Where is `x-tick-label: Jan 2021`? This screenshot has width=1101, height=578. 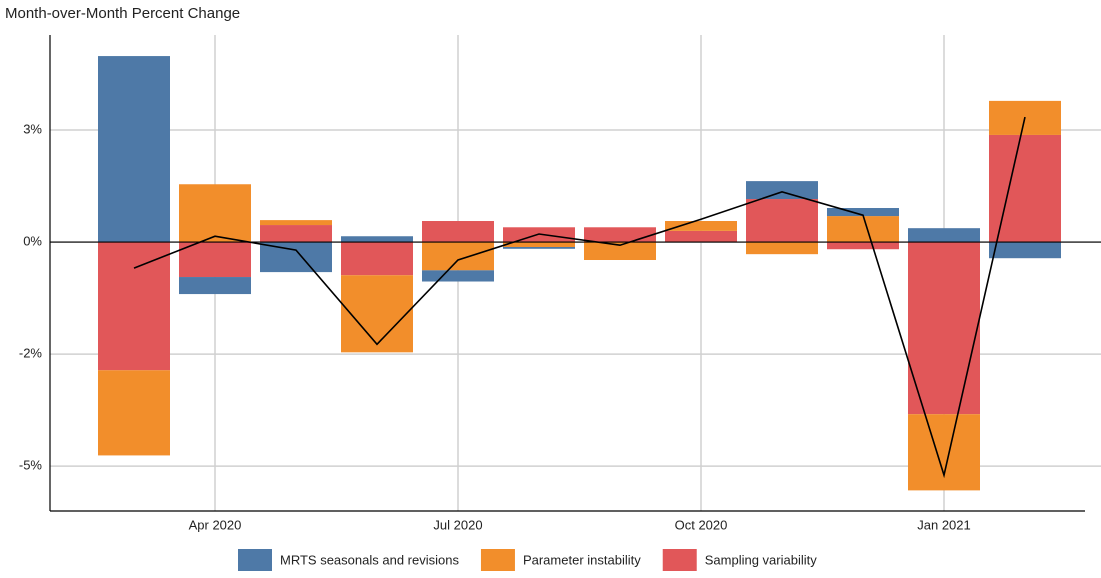 x-tick-label: Jan 2021 is located at coordinates (944, 524).